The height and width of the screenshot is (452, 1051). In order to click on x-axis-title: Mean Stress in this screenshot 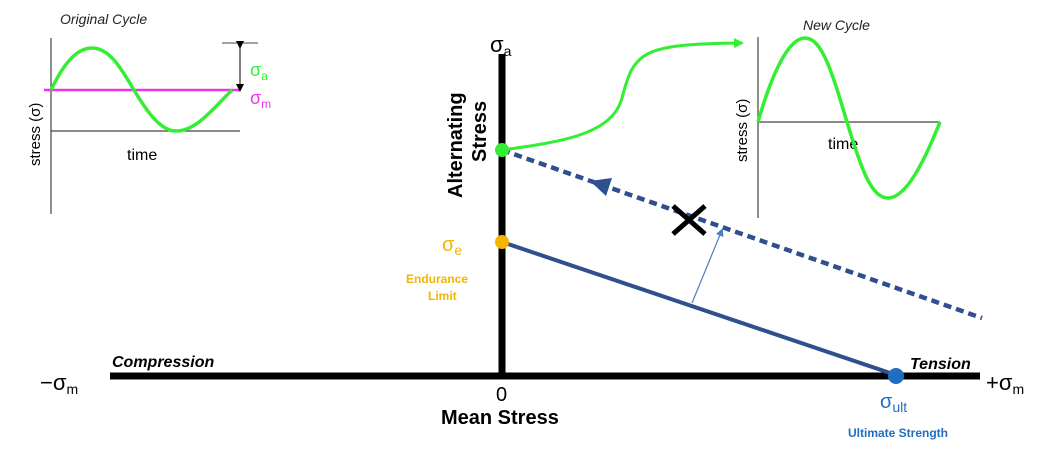, I will do `click(500, 418)`.